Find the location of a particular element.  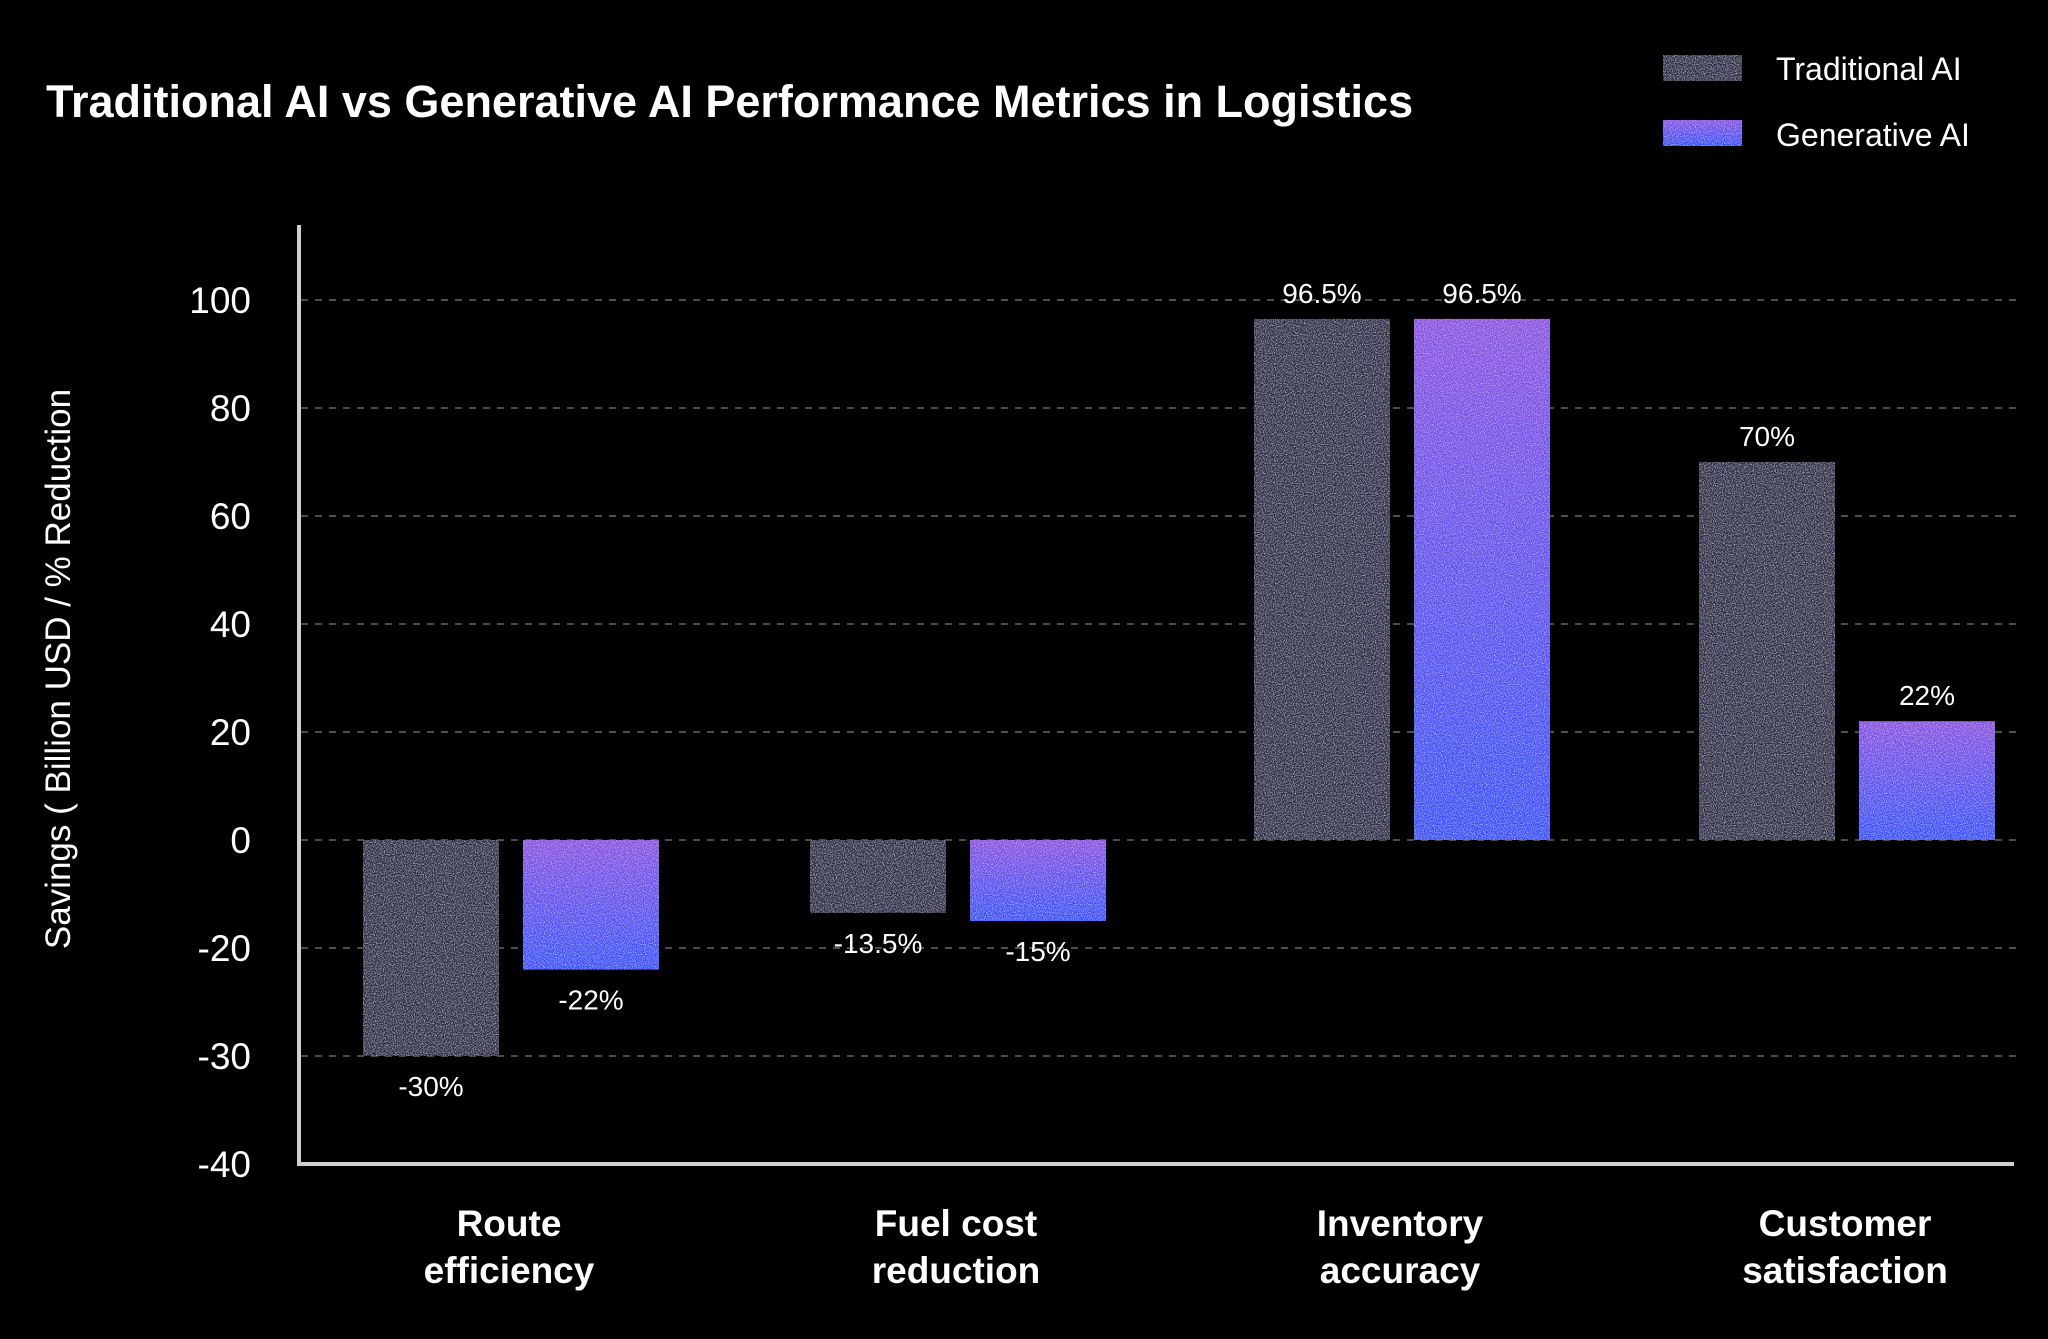

data-label: -22% is located at coordinates (590, 1000).